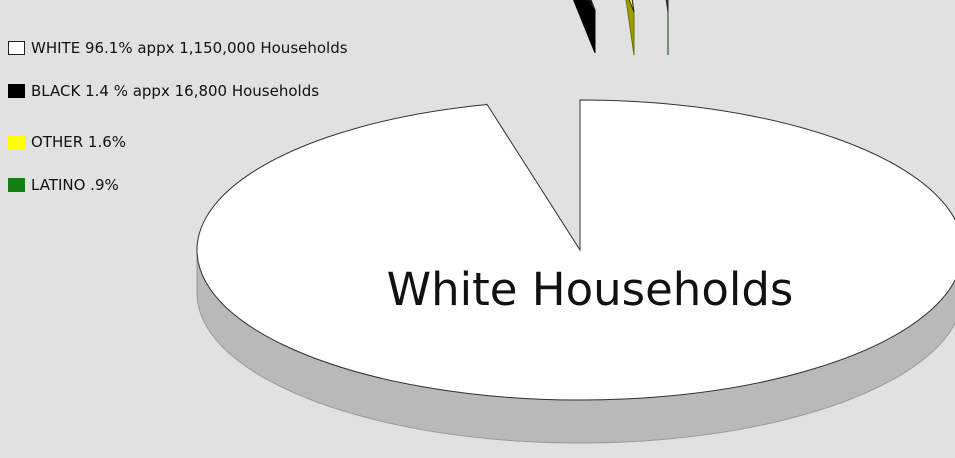 The width and height of the screenshot is (955, 458). Describe the element at coordinates (189, 48) in the screenshot. I see `legend-label-white: WHITE 96.1% appx 1,150,000 Households` at that location.